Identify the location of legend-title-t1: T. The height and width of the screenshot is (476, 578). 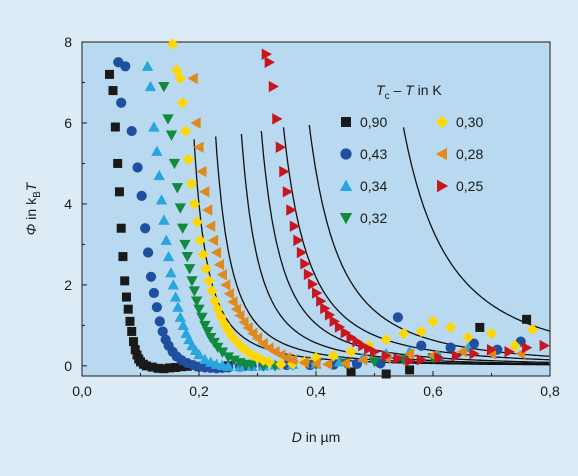
(381, 90).